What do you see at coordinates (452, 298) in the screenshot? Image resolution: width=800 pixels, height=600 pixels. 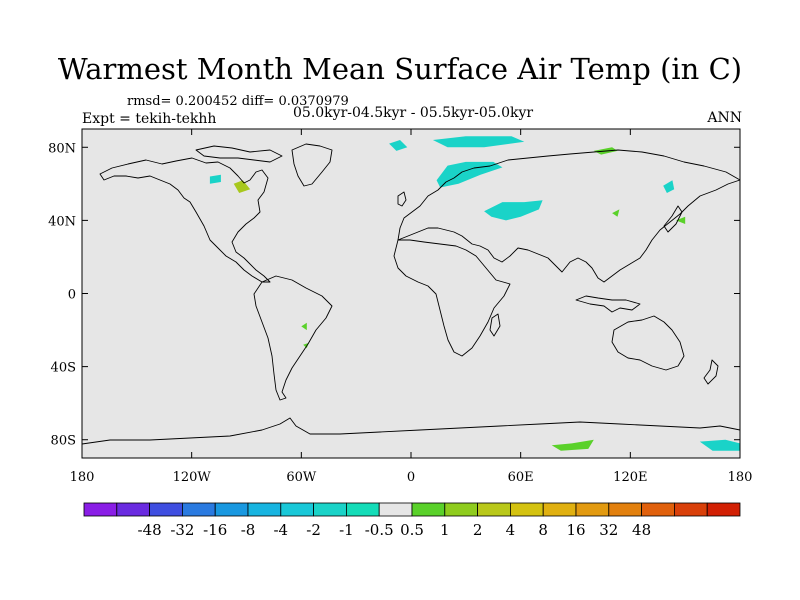 I see `africa-coast` at bounding box center [452, 298].